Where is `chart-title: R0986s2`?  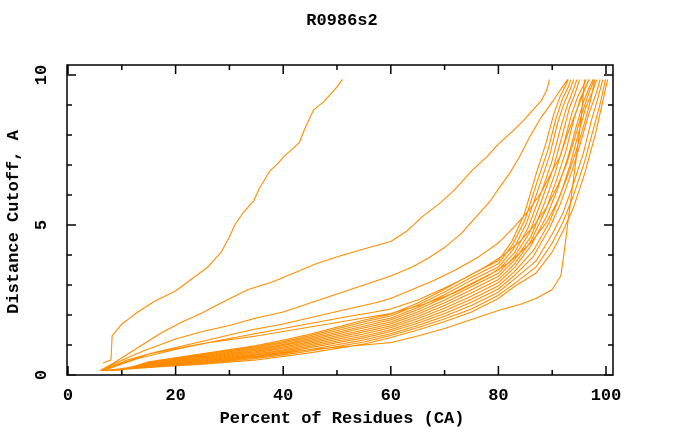 chart-title: R0986s2 is located at coordinates (341, 21).